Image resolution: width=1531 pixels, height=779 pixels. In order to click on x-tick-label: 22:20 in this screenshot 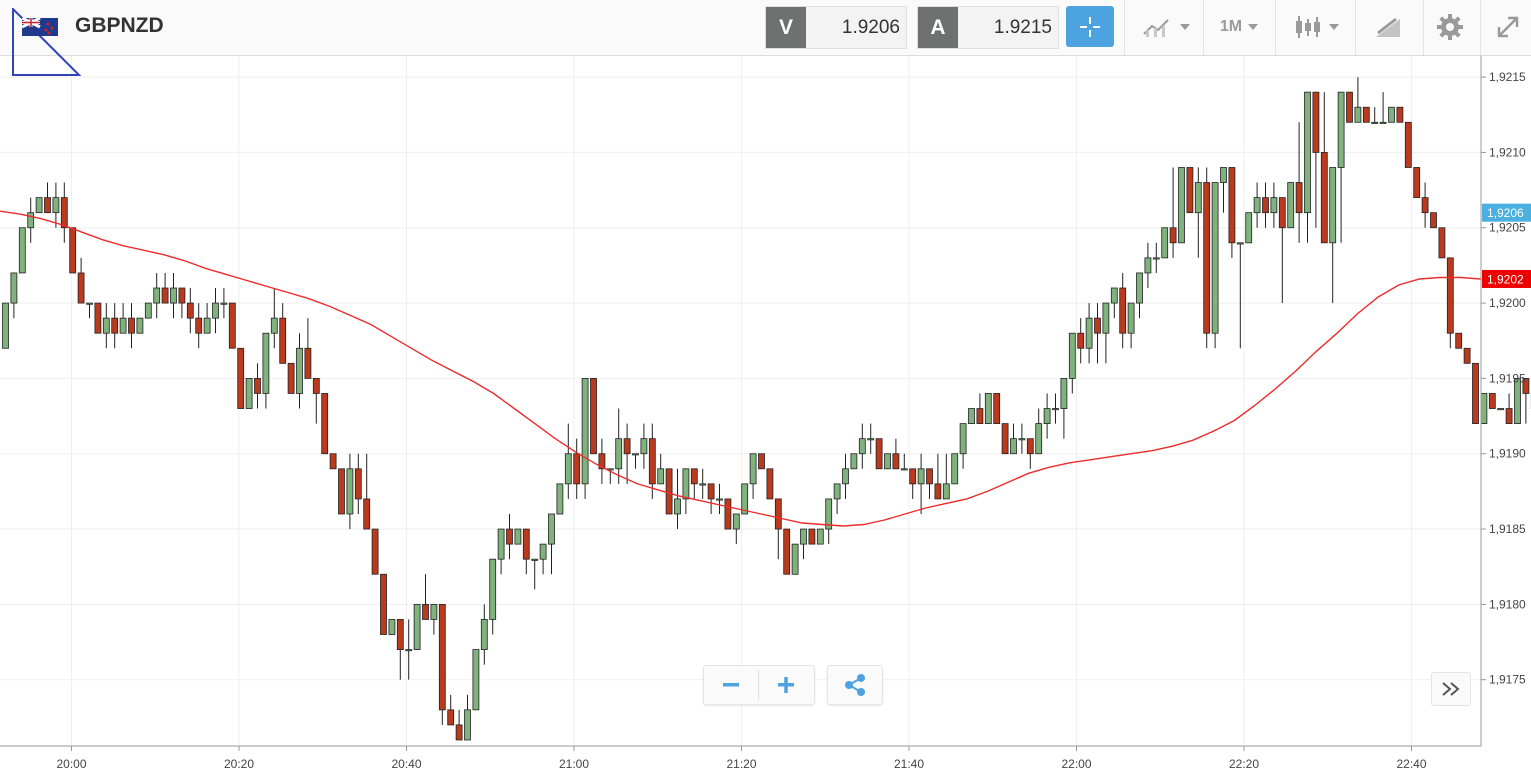, I will do `click(1244, 764)`.